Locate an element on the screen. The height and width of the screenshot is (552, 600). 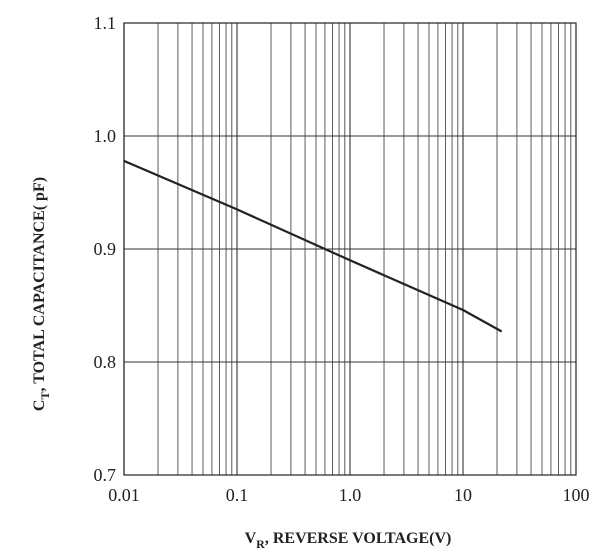
x-tick-label: 100 is located at coordinates (576, 495).